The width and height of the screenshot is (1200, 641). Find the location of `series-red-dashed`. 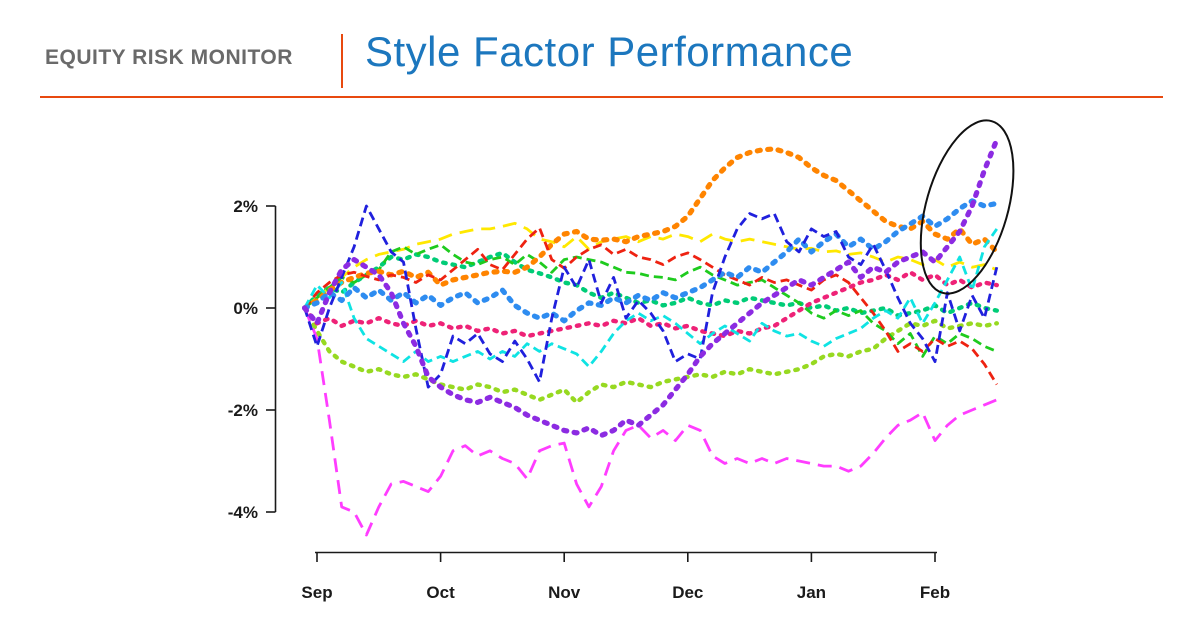

series-red-dashed is located at coordinates (650, 306).